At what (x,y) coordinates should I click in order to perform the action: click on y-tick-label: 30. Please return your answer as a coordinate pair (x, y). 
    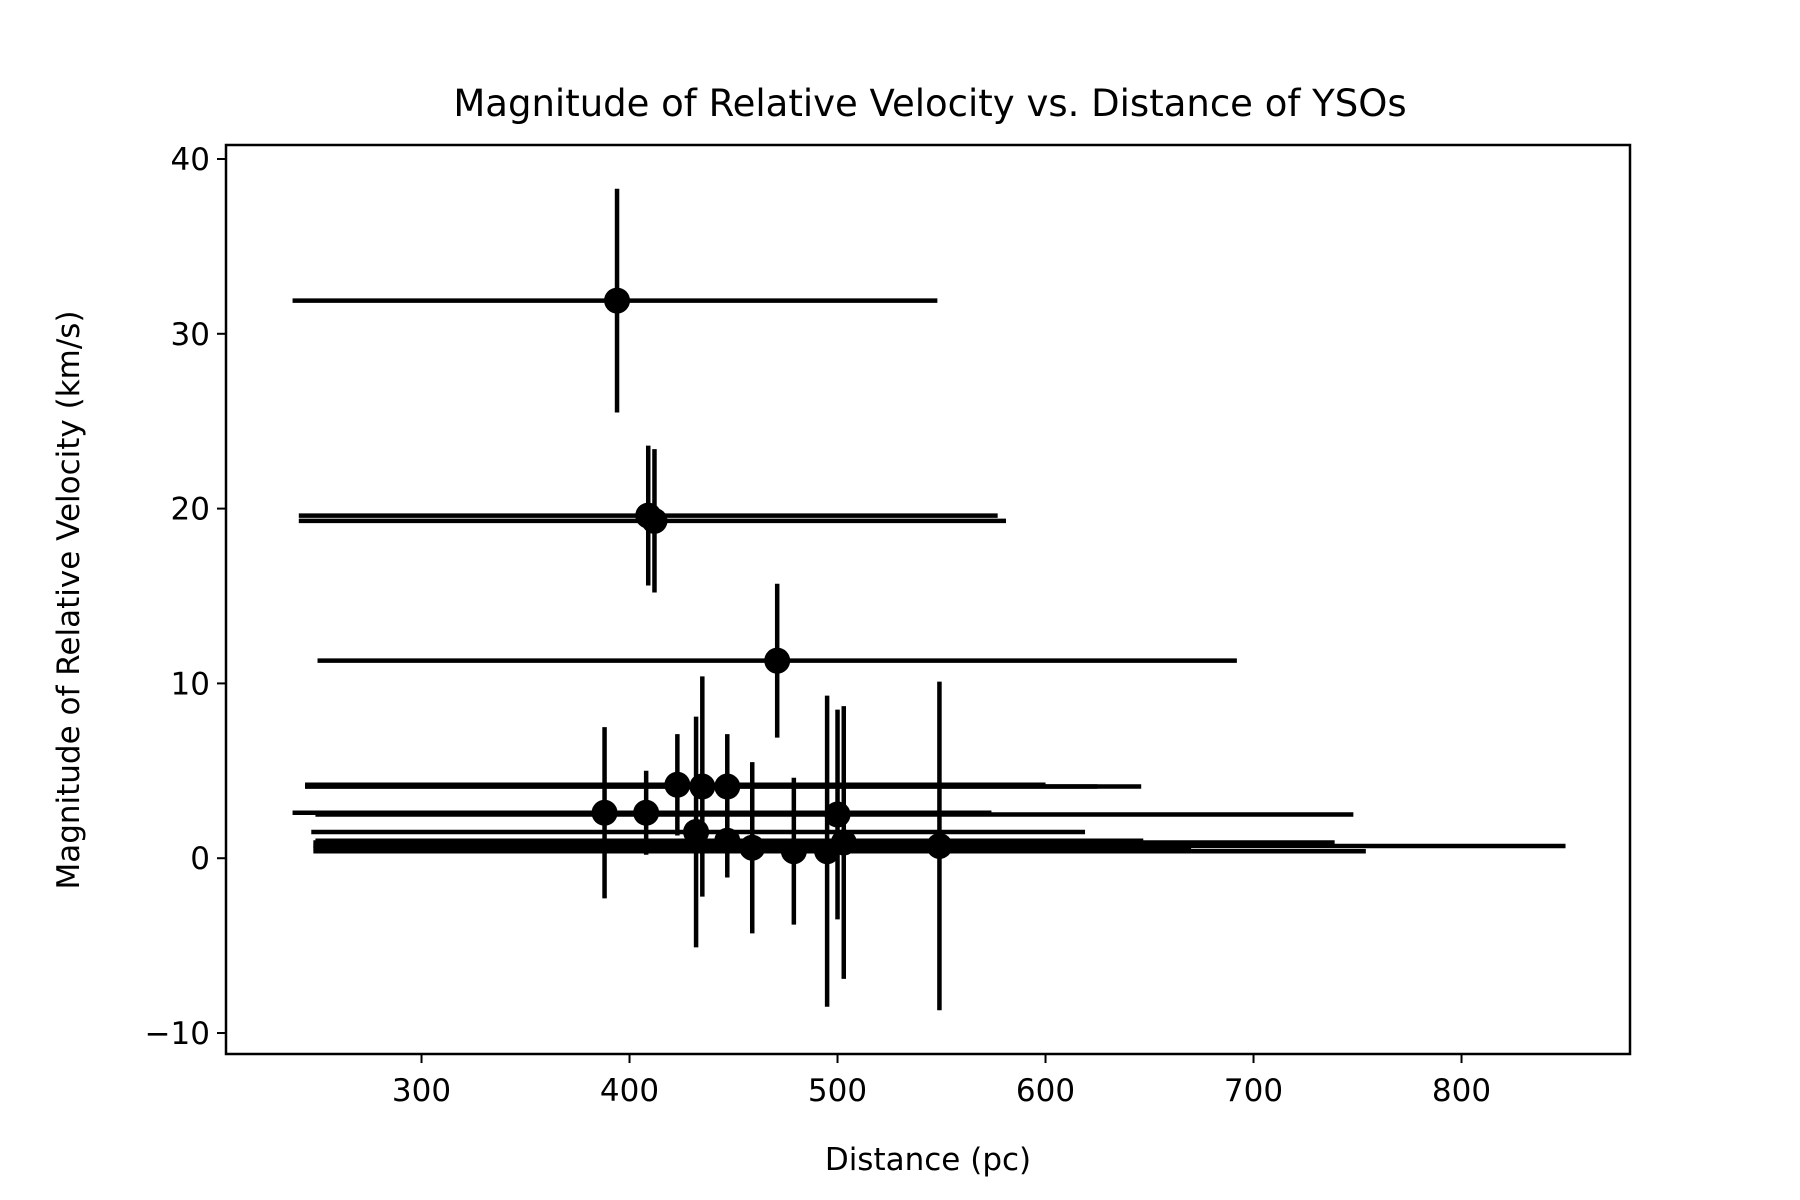
    Looking at the image, I should click on (190, 335).